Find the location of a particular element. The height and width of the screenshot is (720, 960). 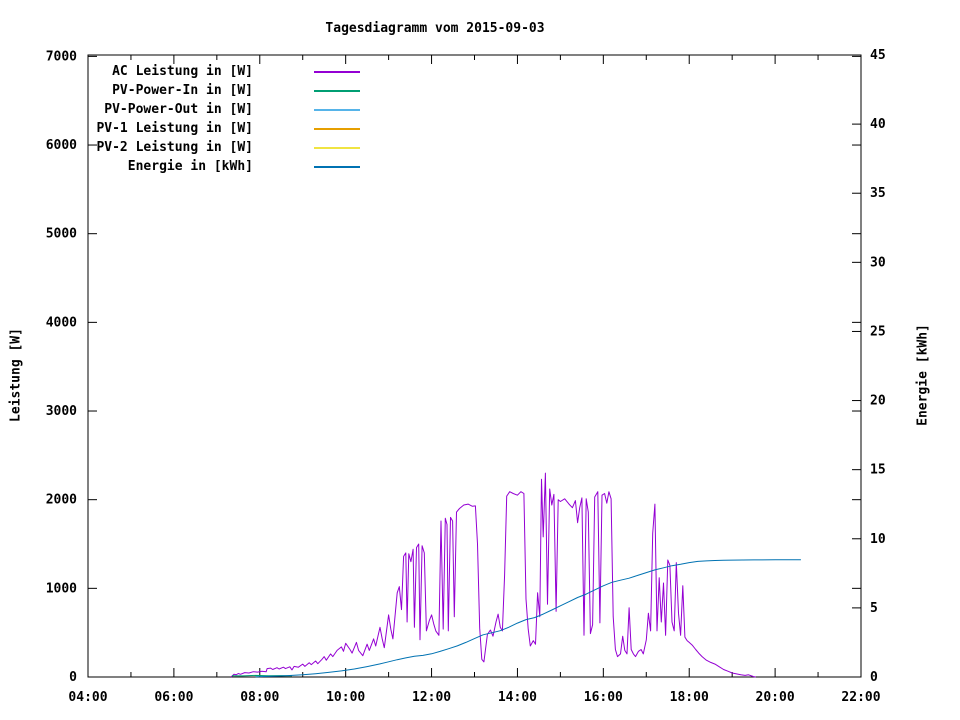

y-left-tick-label: 2000 is located at coordinates (61, 500).